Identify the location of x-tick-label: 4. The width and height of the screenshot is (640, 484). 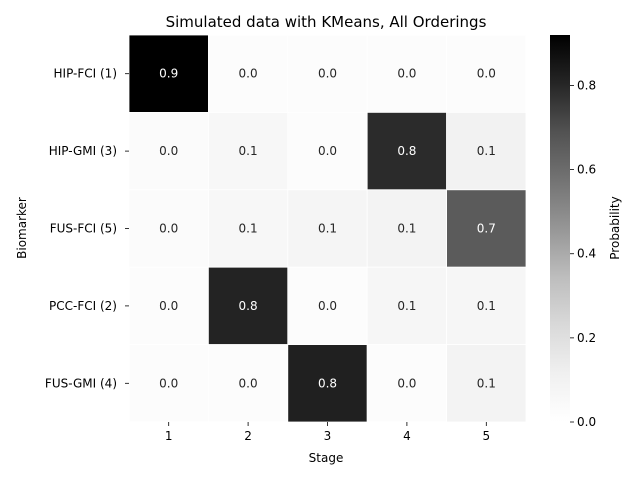
(407, 436).